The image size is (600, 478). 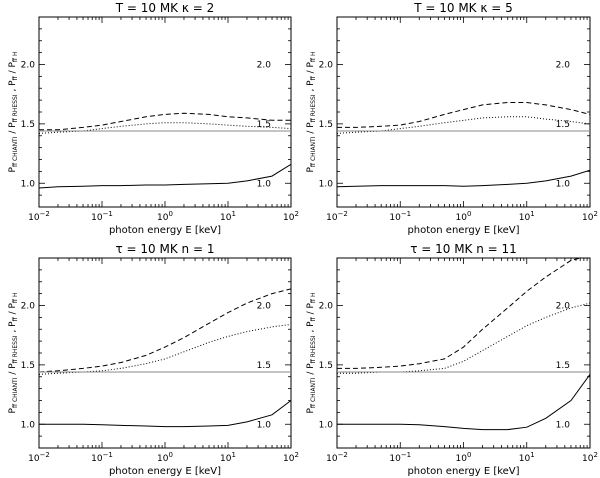 I want to click on chart-title: T = 10 MK κ = 5, so click(x=463, y=8).